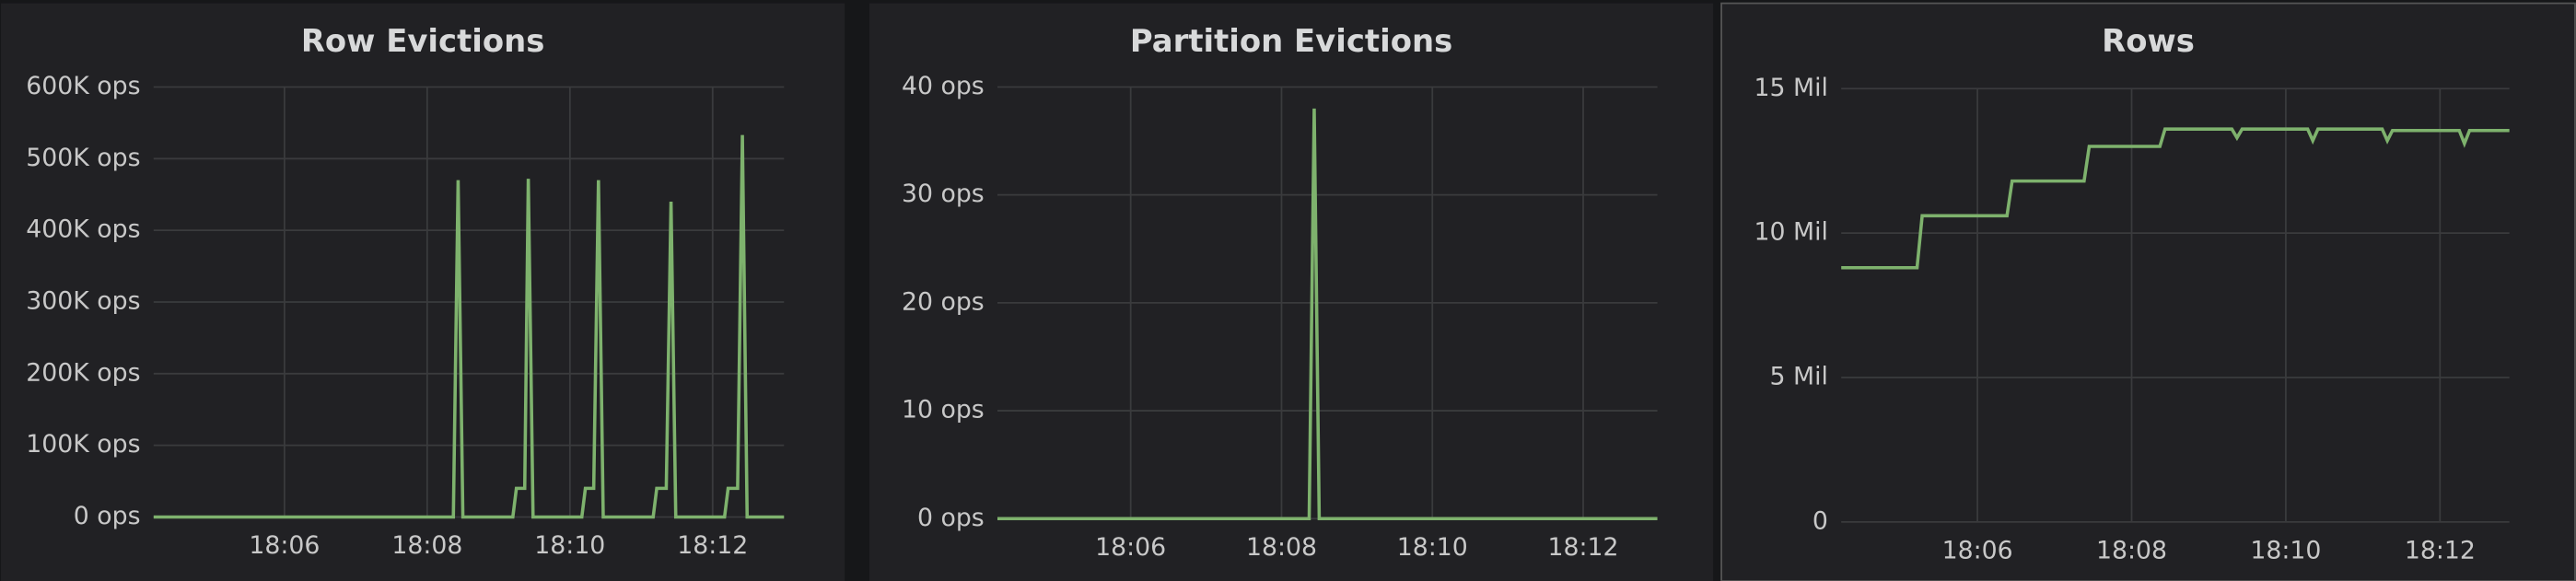  What do you see at coordinates (83, 229) in the screenshot?
I see `y-tick-label: 400K ops` at bounding box center [83, 229].